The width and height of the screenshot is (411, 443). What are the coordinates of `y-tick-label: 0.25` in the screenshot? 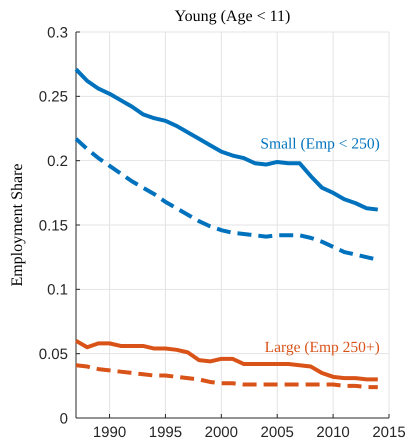 It's located at (53, 97).